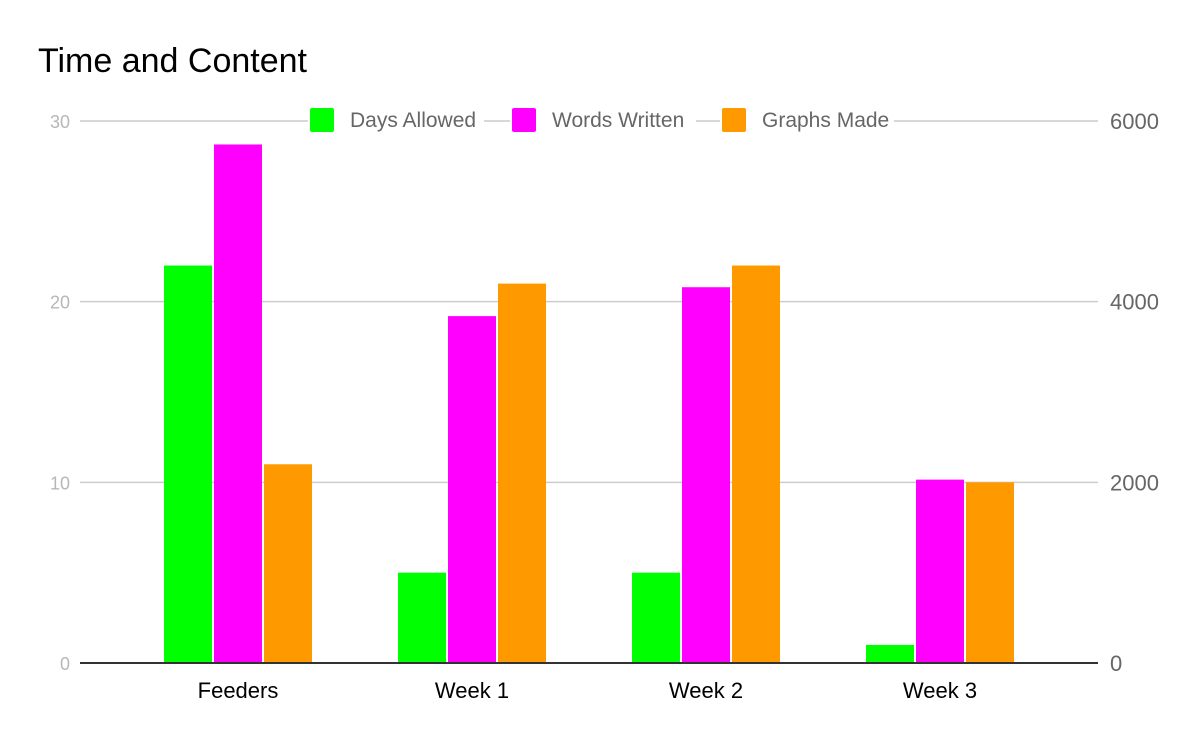  I want to click on x-tick-label: Week 2, so click(706, 690).